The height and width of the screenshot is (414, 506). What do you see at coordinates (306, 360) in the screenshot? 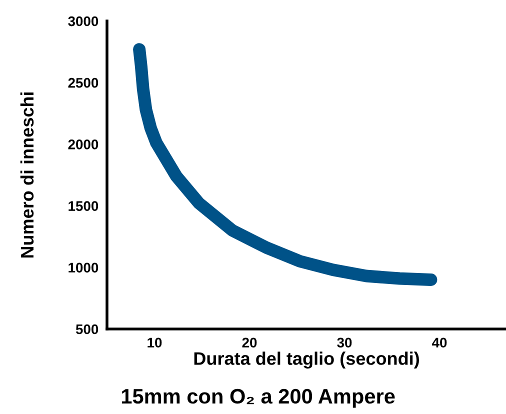
I see `x-axis-title: Durata del taglio (secondi)` at bounding box center [306, 360].